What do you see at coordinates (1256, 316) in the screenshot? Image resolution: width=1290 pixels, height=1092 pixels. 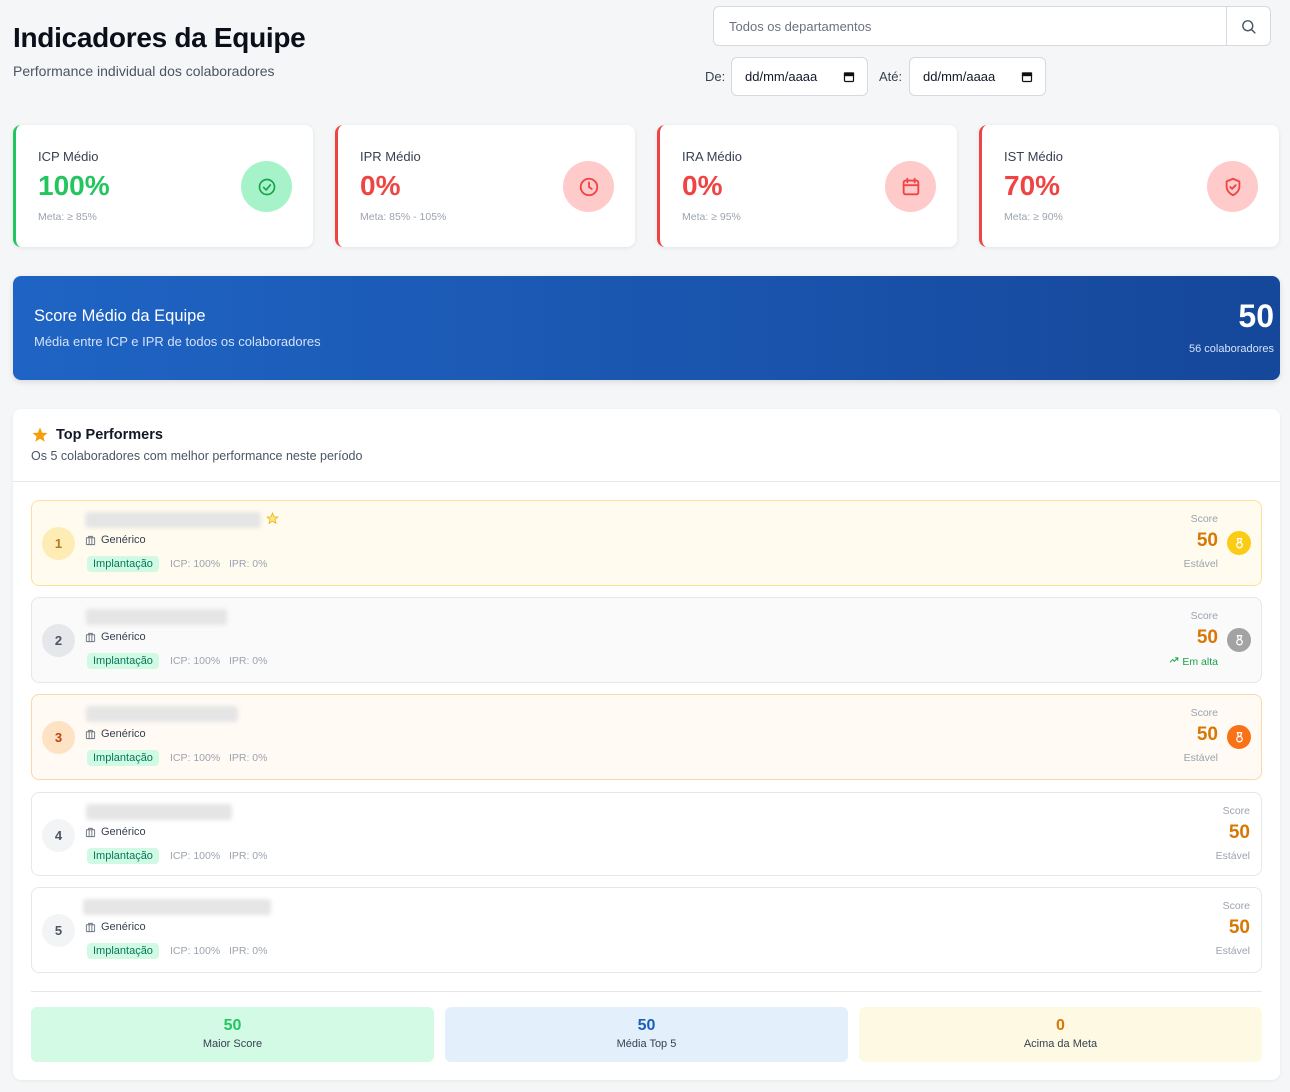 I see `team-score-value: 50` at bounding box center [1256, 316].